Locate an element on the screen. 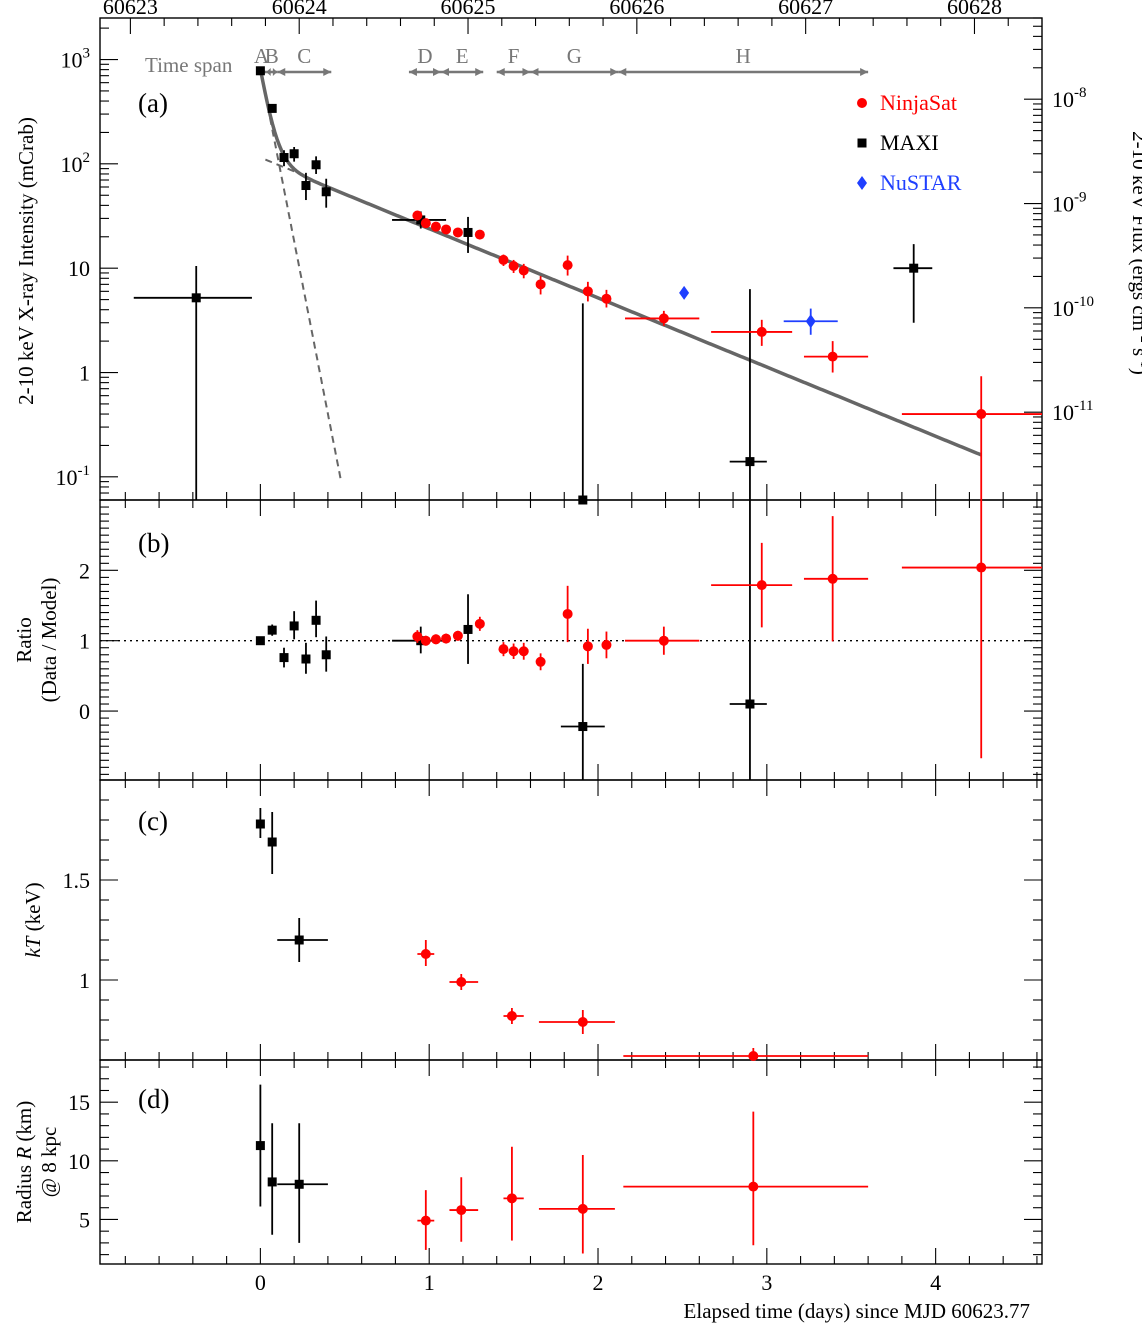 Image resolution: width=1142 pixels, height=1330 pixels. time-span-E-arrowhead is located at coordinates (479, 72).